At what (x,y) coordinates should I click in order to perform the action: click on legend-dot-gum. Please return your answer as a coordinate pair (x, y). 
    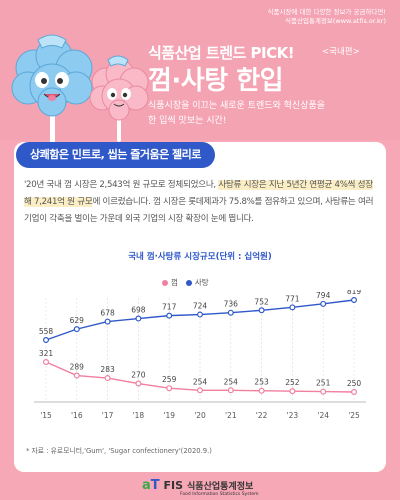
    Looking at the image, I should click on (165, 282).